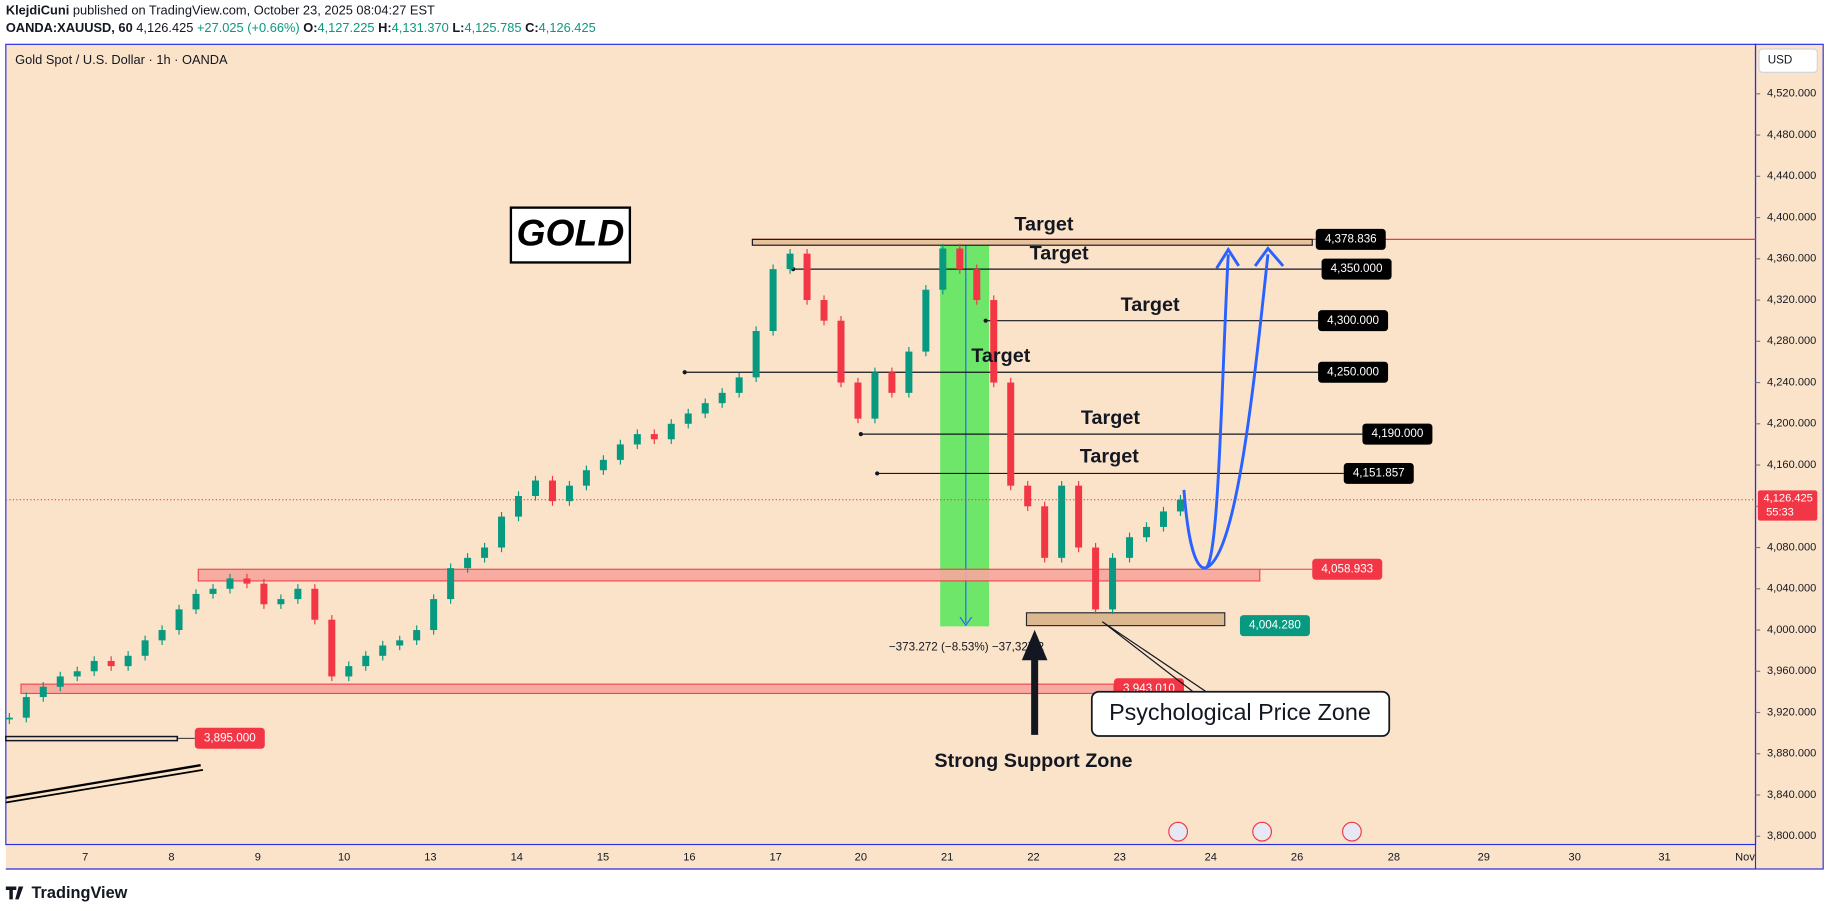  What do you see at coordinates (532, 28) in the screenshot?
I see `close-label: C:` at bounding box center [532, 28].